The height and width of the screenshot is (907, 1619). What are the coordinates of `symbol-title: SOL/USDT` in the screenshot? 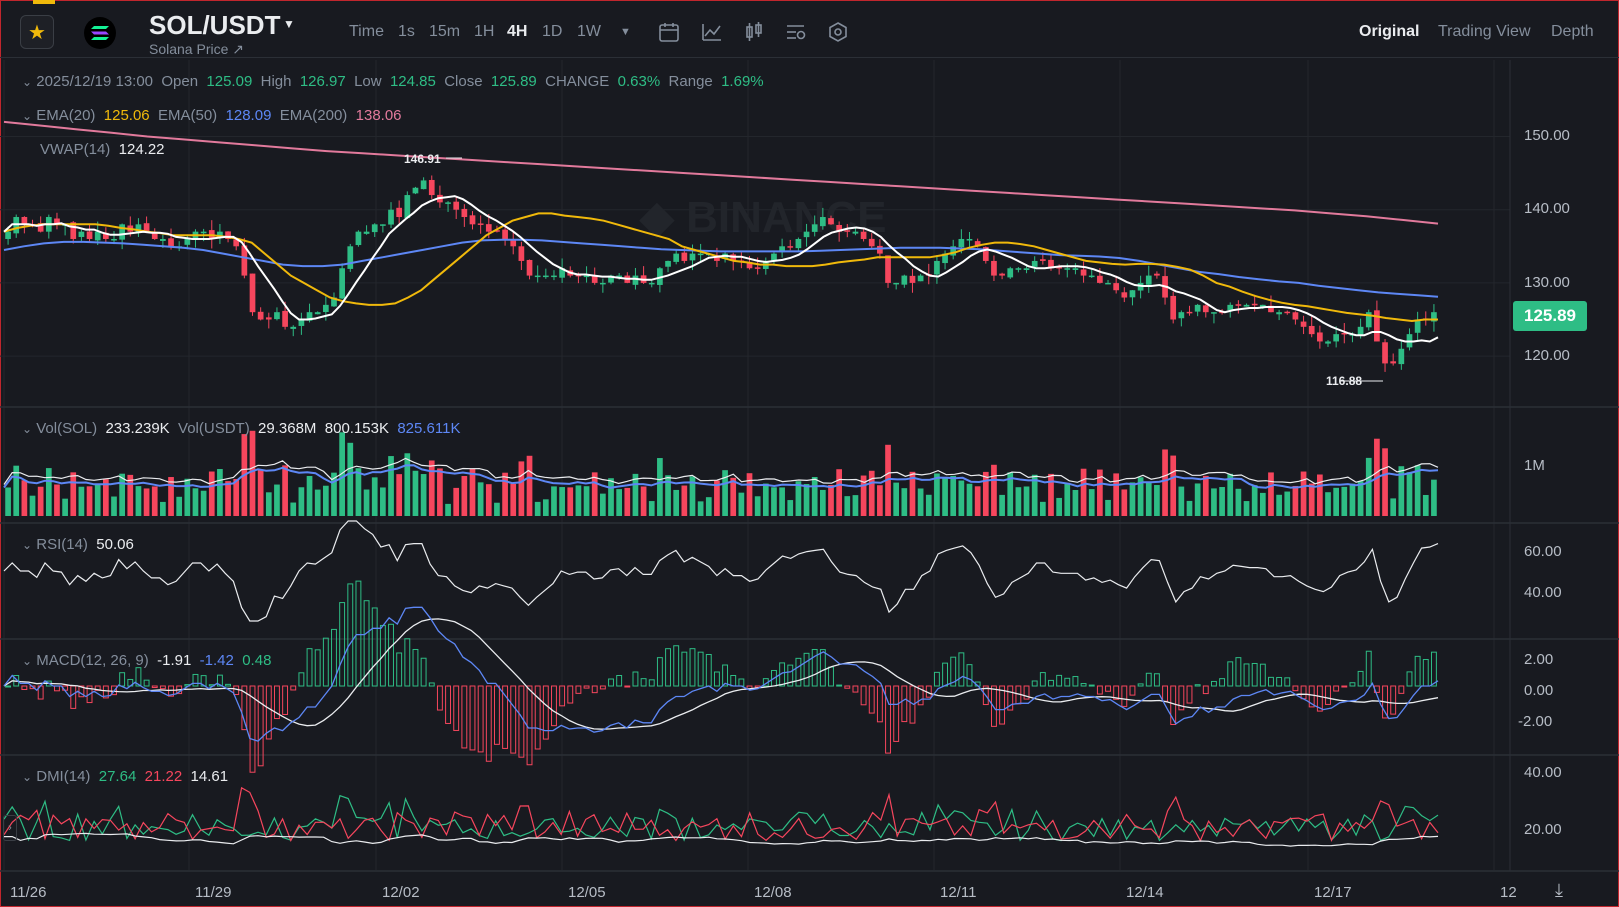 It's located at (215, 25).